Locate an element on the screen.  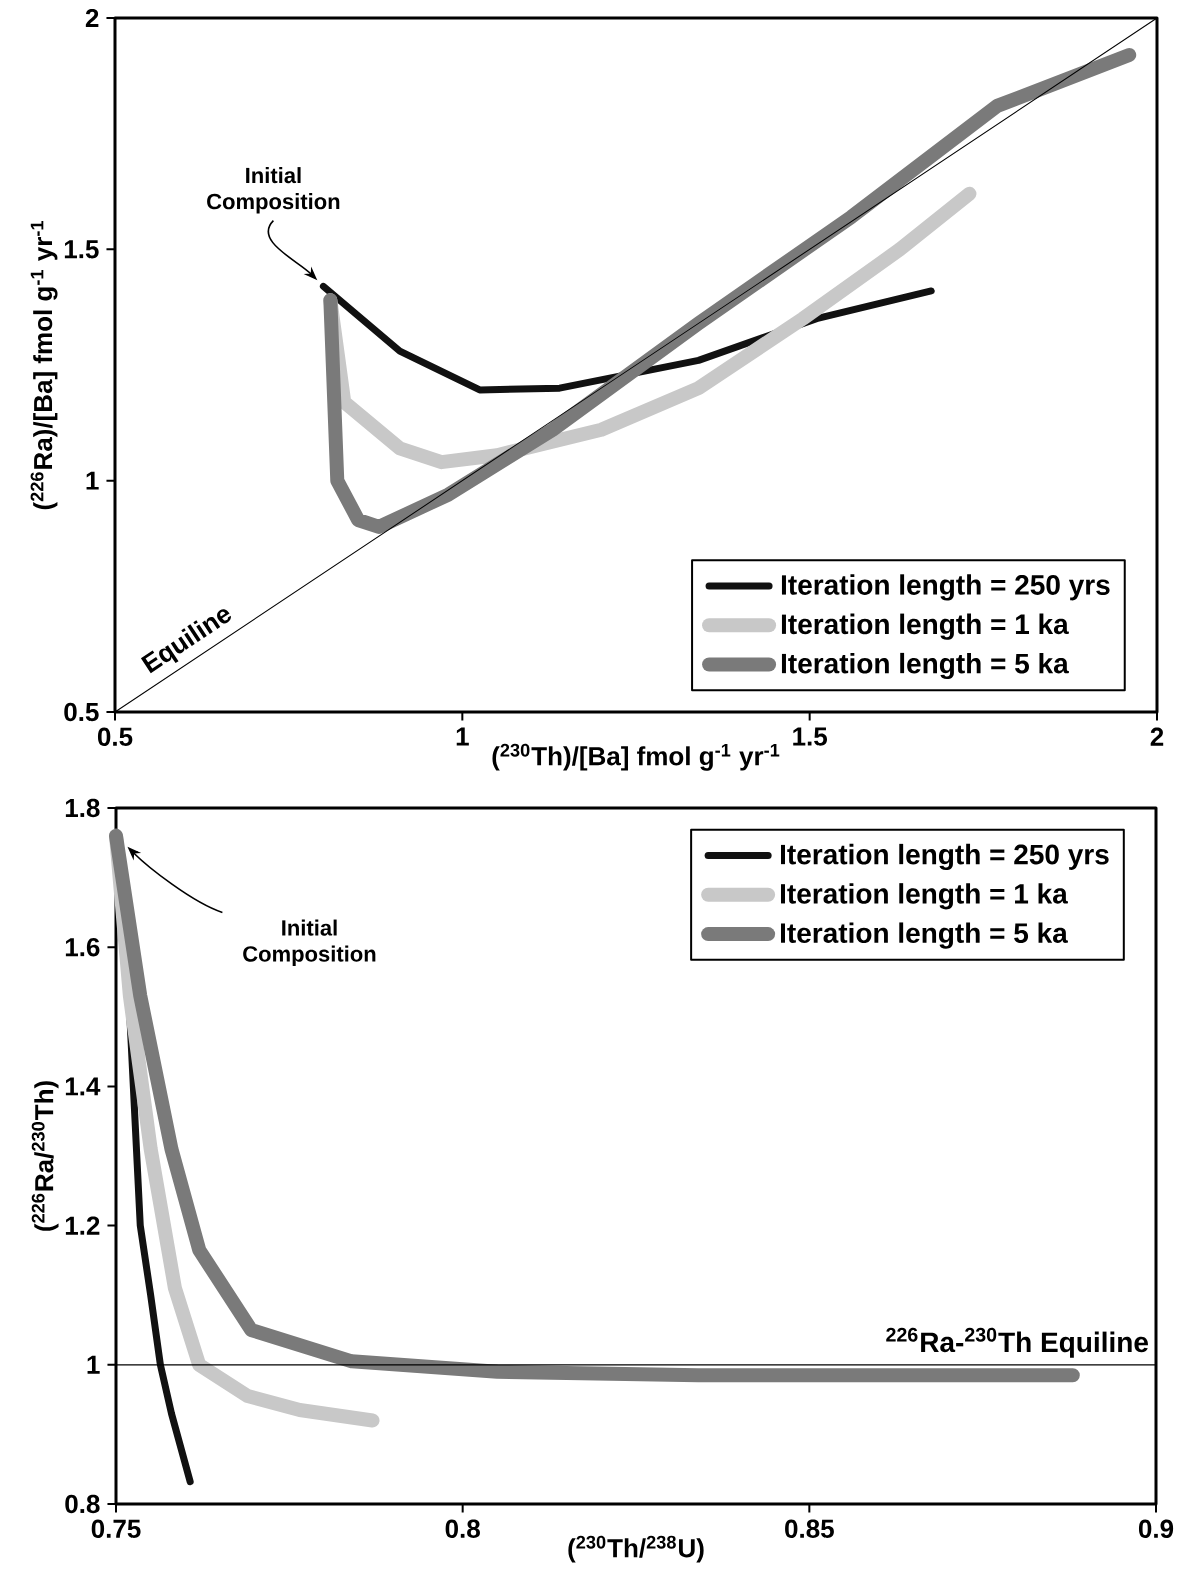
y-tick-label: 1.5 is located at coordinates (81, 249).